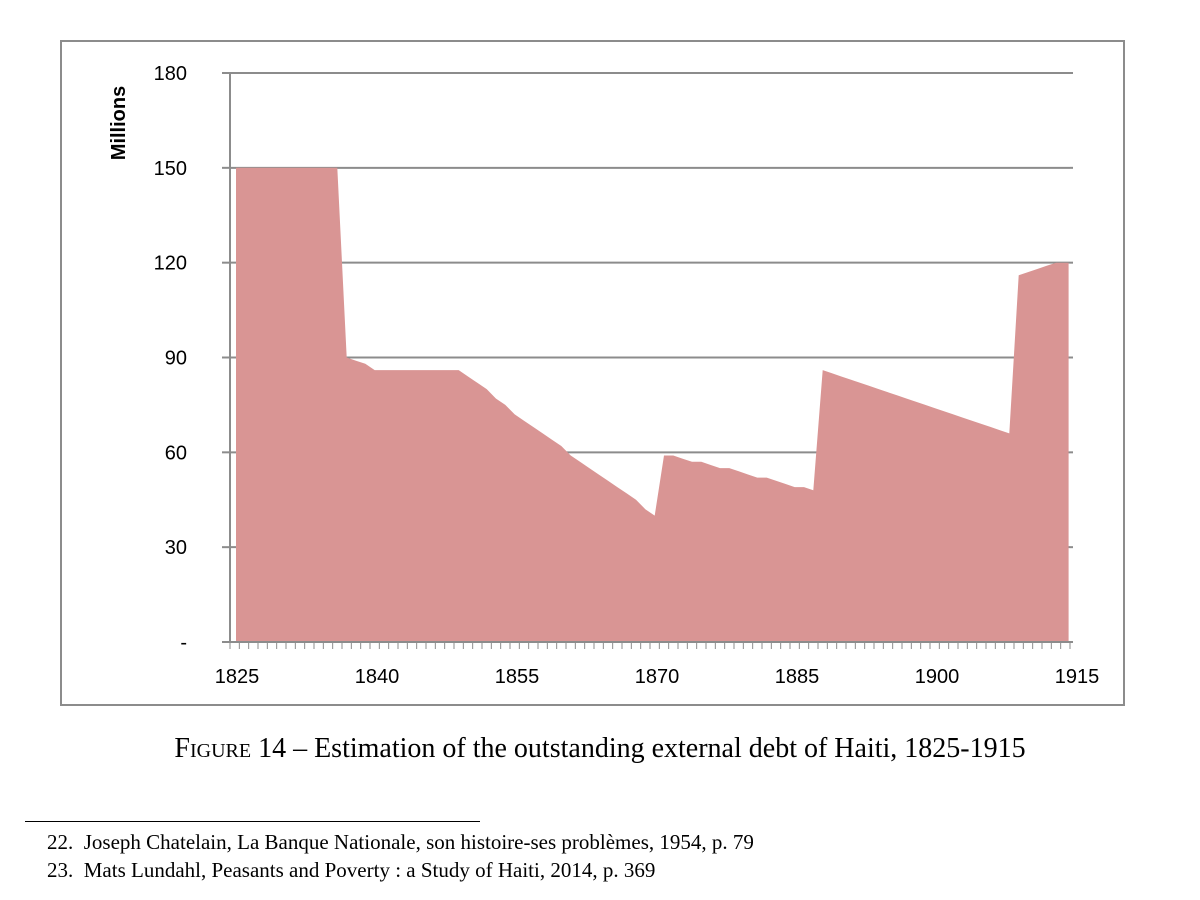  Describe the element at coordinates (1077, 677) in the screenshot. I see `x-tick-label: 1915` at that location.